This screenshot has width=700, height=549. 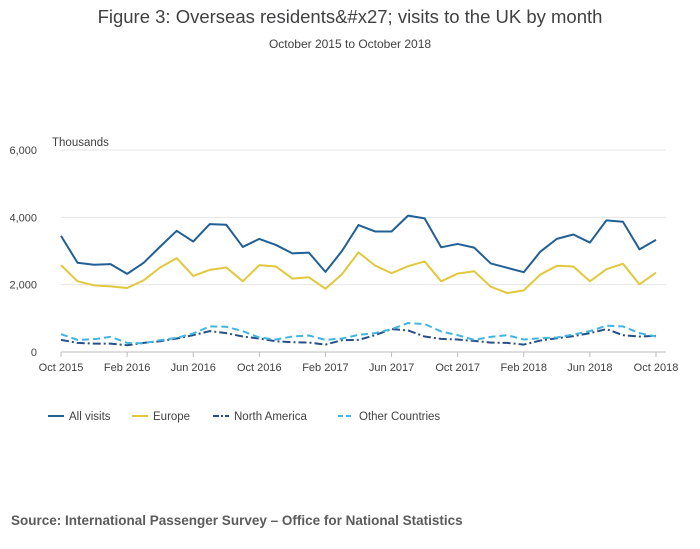 What do you see at coordinates (127, 368) in the screenshot?
I see `x-tick-label: Feb 2016` at bounding box center [127, 368].